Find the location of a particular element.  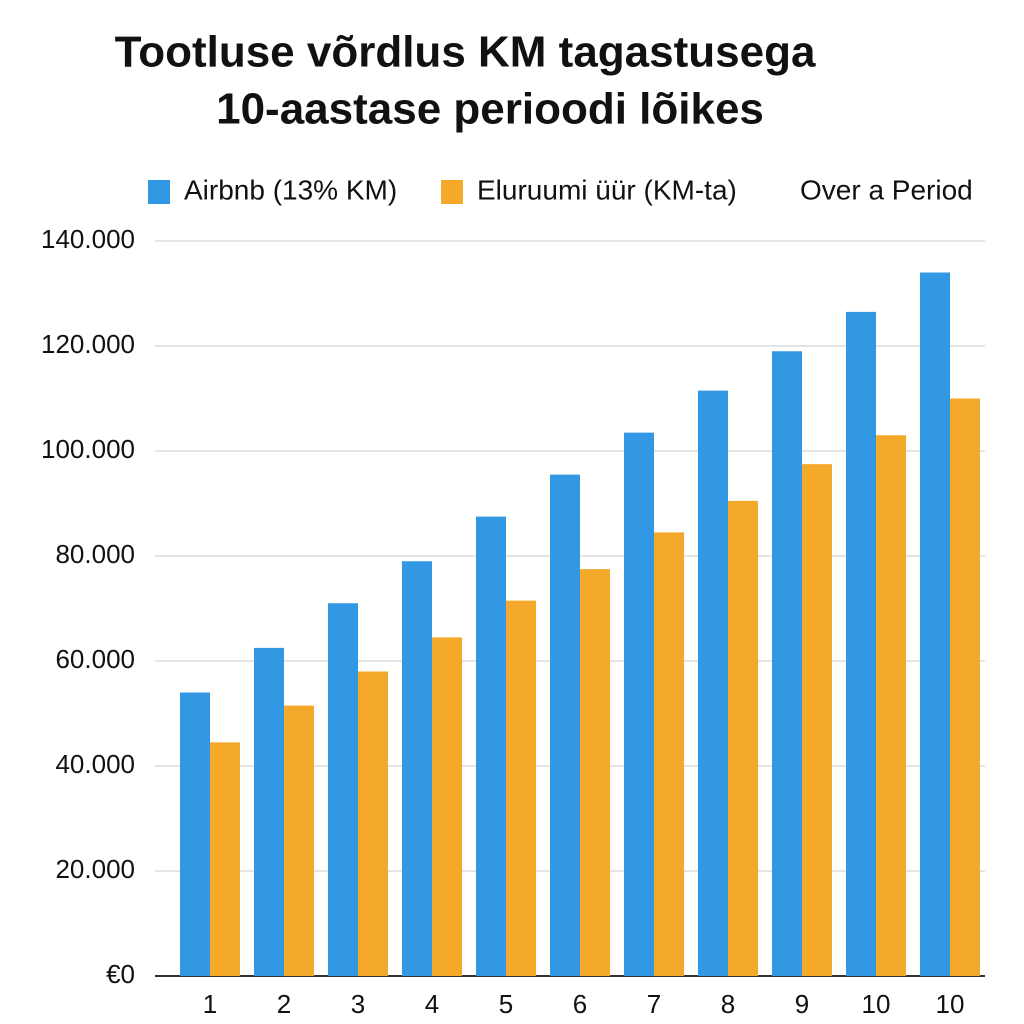

y-tick-label: €0 is located at coordinates (120, 974).